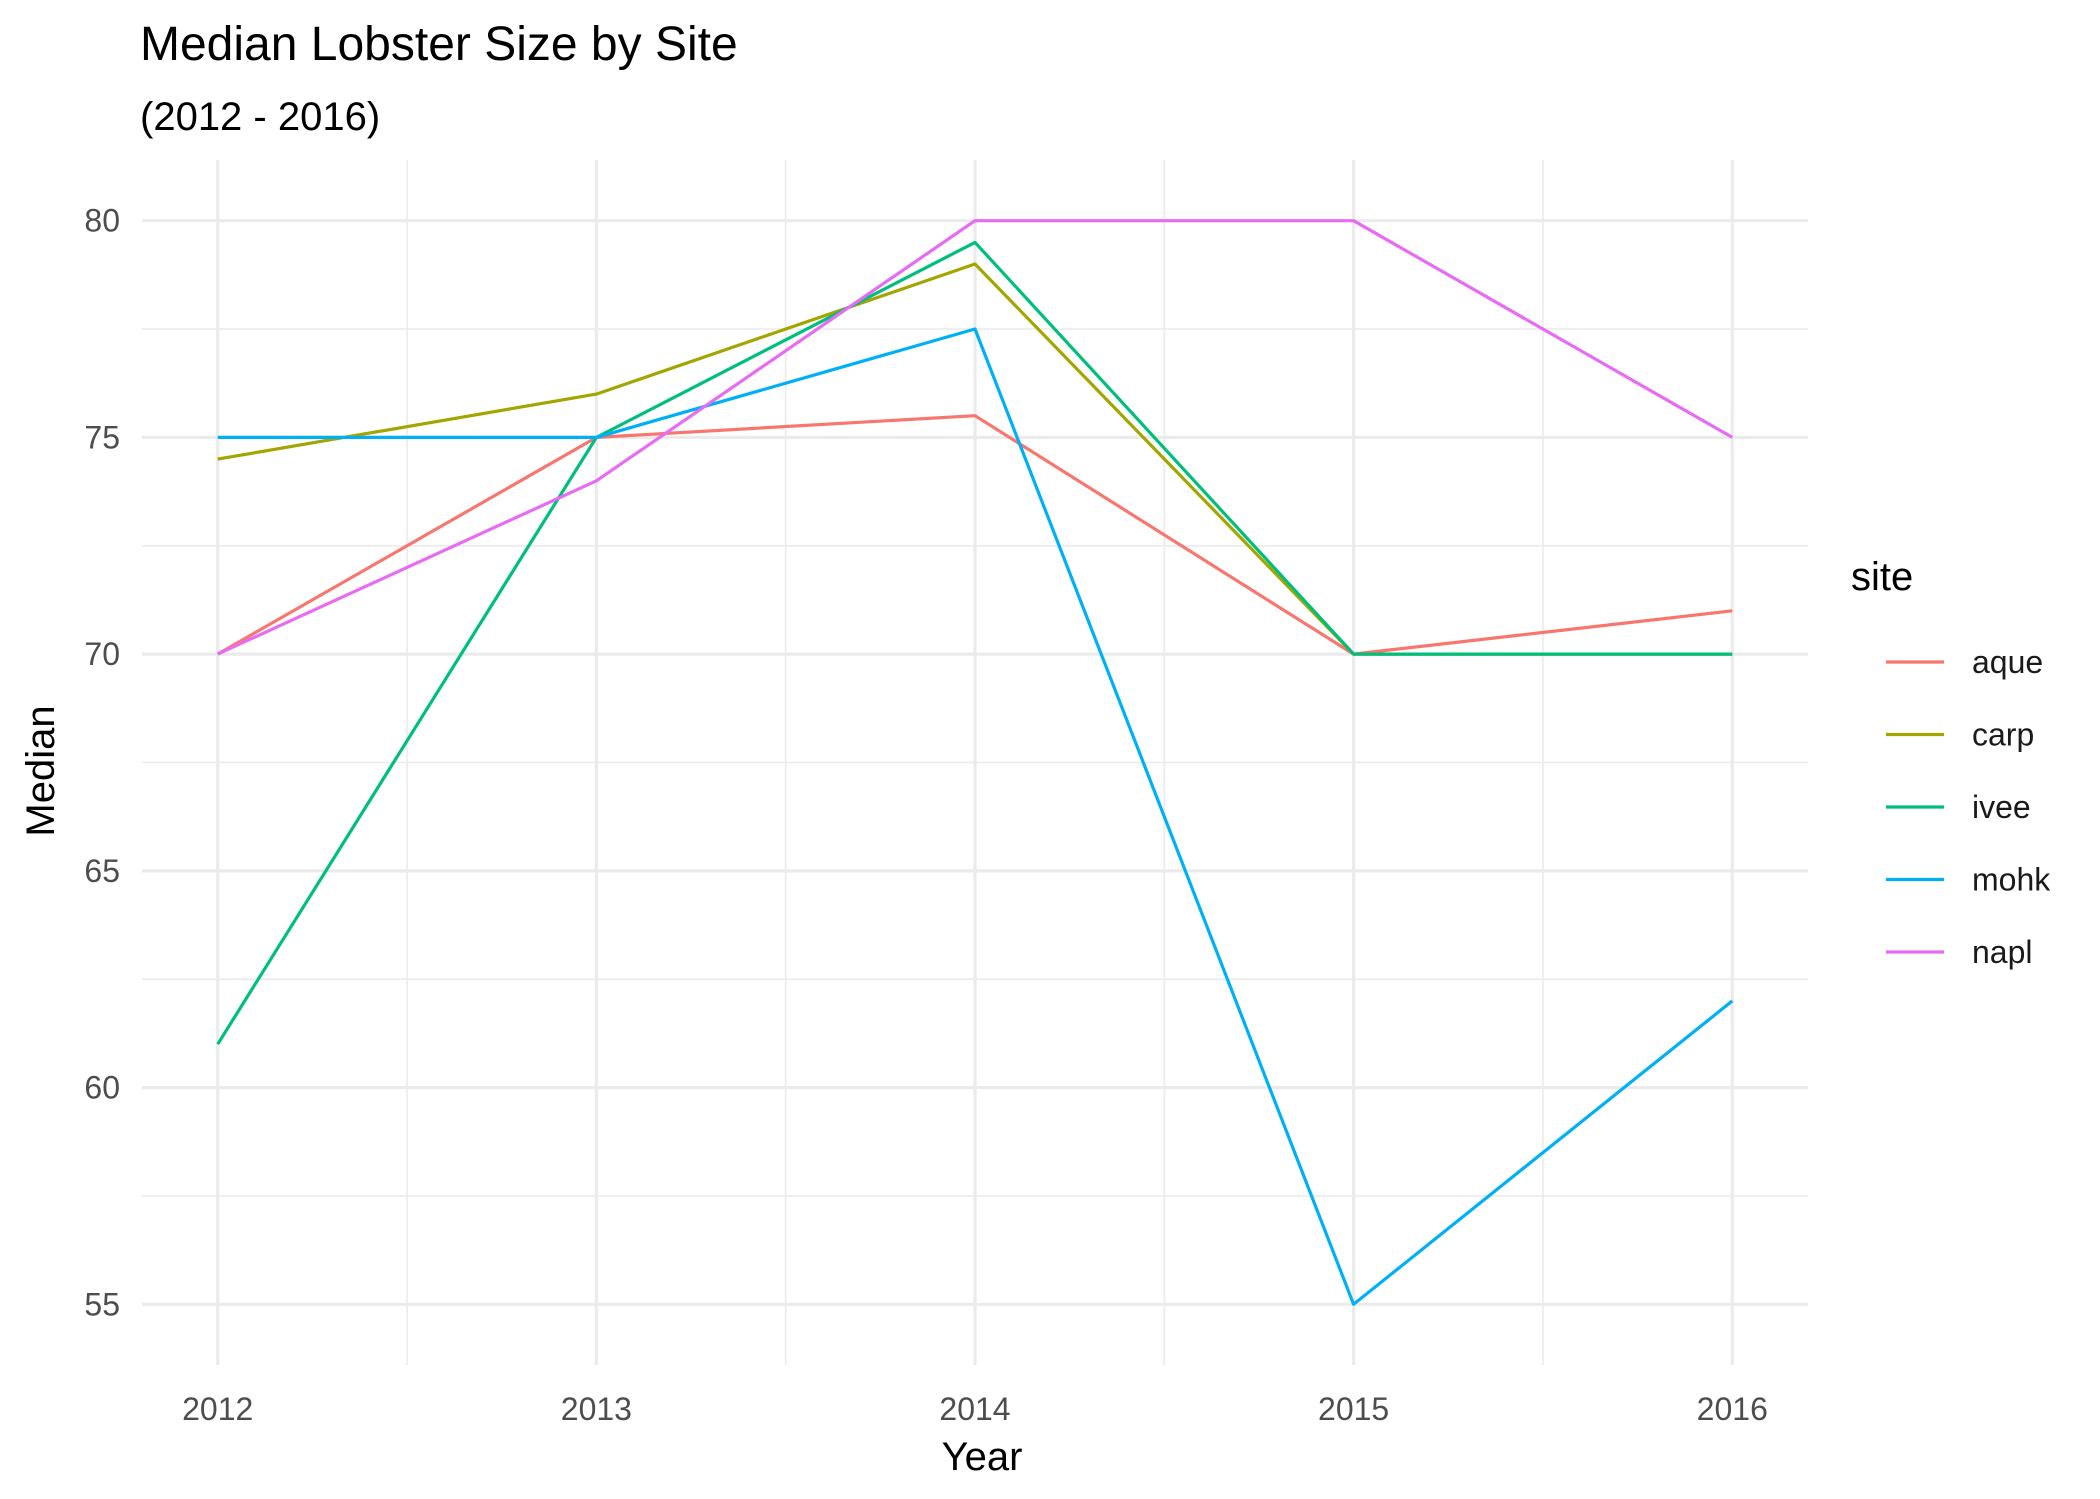 The height and width of the screenshot is (1499, 2100). I want to click on chart-title: Median Lobster Size by Site, so click(439, 44).